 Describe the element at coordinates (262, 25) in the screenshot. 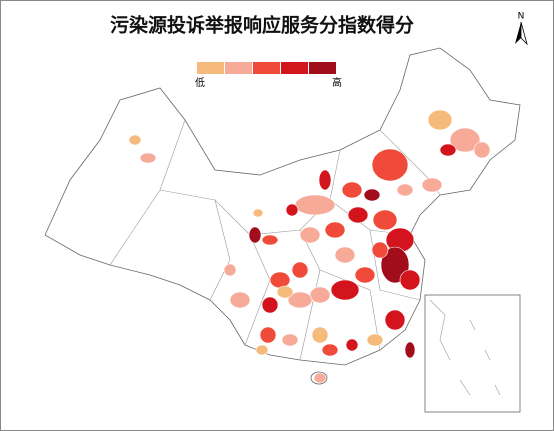

I see `map-title: 污染源投诉举报响应服务分指数得分` at that location.